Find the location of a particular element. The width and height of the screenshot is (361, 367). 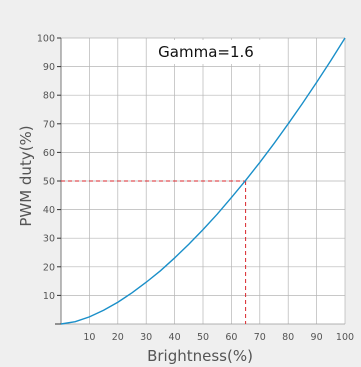

annotation-box is located at coordinates (206, 52).